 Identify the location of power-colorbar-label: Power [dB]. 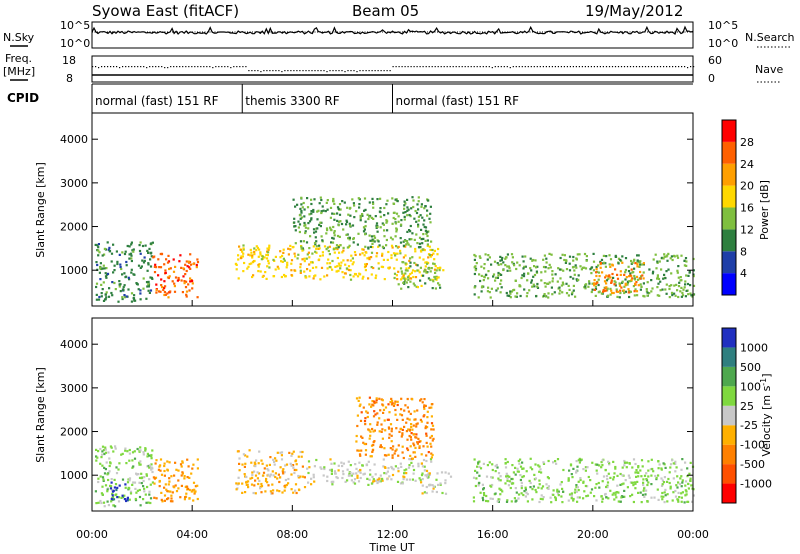
(764, 210).